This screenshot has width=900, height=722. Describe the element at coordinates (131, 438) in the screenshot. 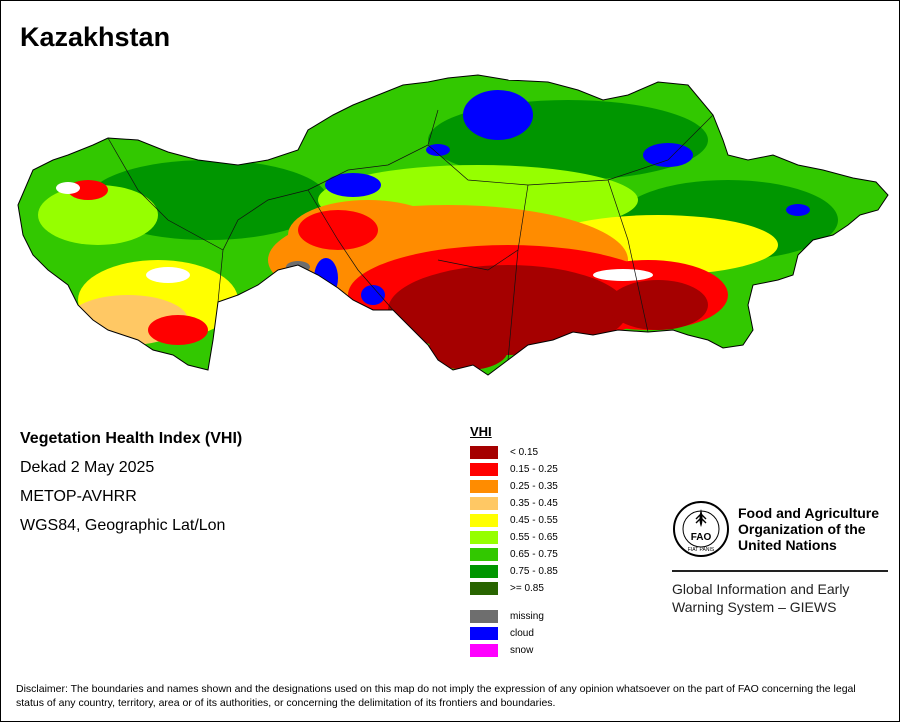

I see `index-title: Vegetation Health Index (VHI)` at that location.